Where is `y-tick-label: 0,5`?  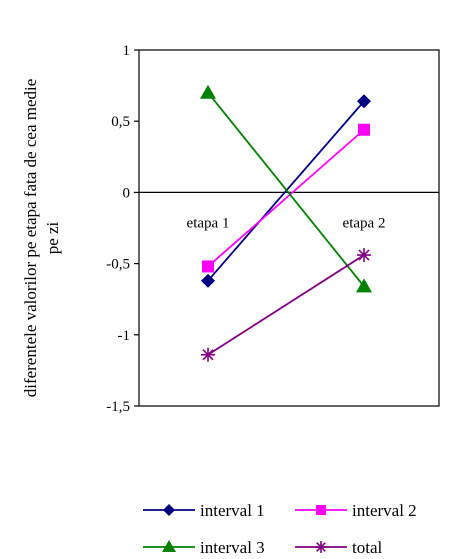 y-tick-label: 0,5 is located at coordinates (120, 122).